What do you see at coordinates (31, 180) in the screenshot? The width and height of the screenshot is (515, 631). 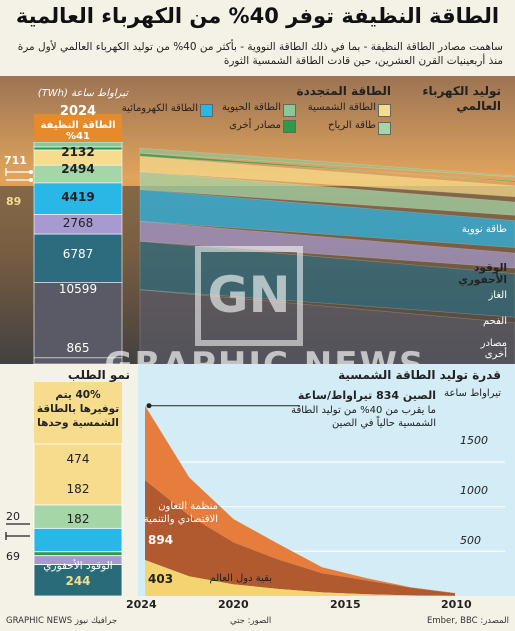 I see `callout-dot-other-renew` at bounding box center [31, 180].